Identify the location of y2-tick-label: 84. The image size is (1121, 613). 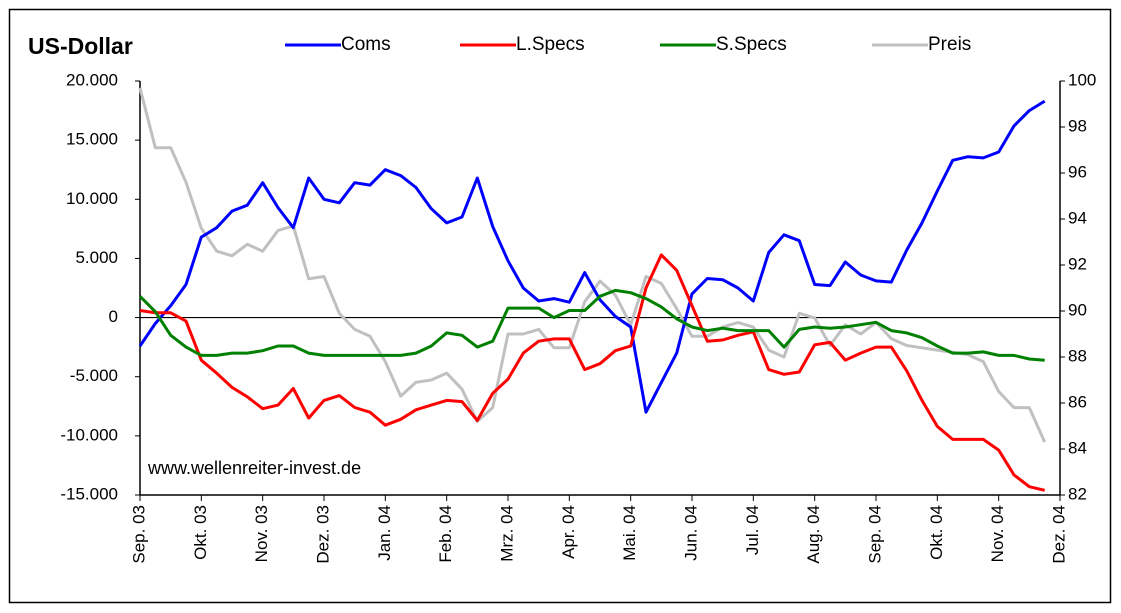
(1077, 447).